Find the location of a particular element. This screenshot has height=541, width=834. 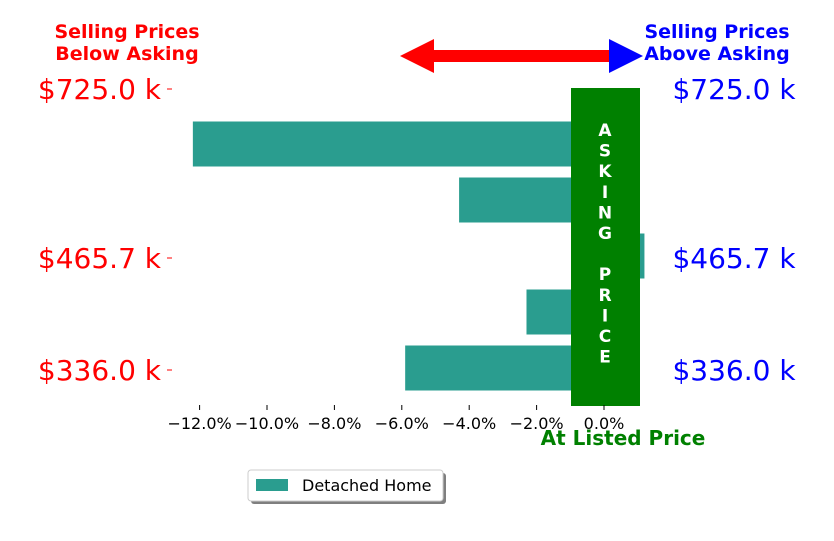

above-asking-title-line2: Above Asking is located at coordinates (717, 54).